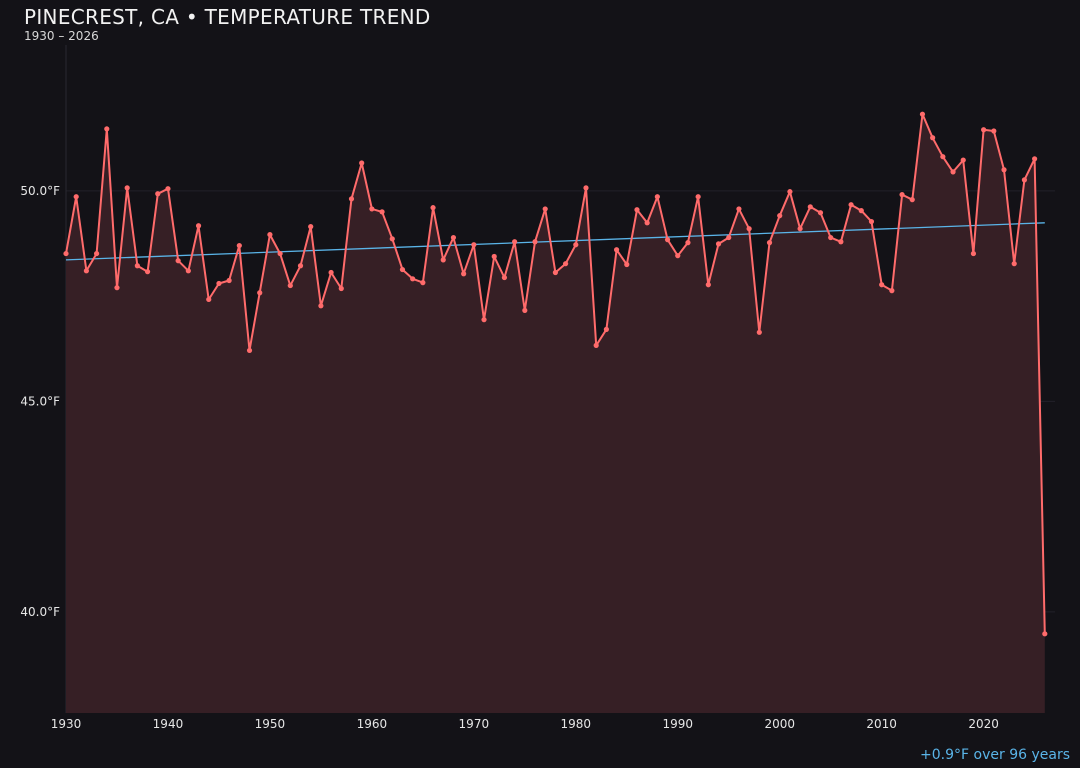  Describe the element at coordinates (372, 724) in the screenshot. I see `x-tick-label: 1960` at that location.